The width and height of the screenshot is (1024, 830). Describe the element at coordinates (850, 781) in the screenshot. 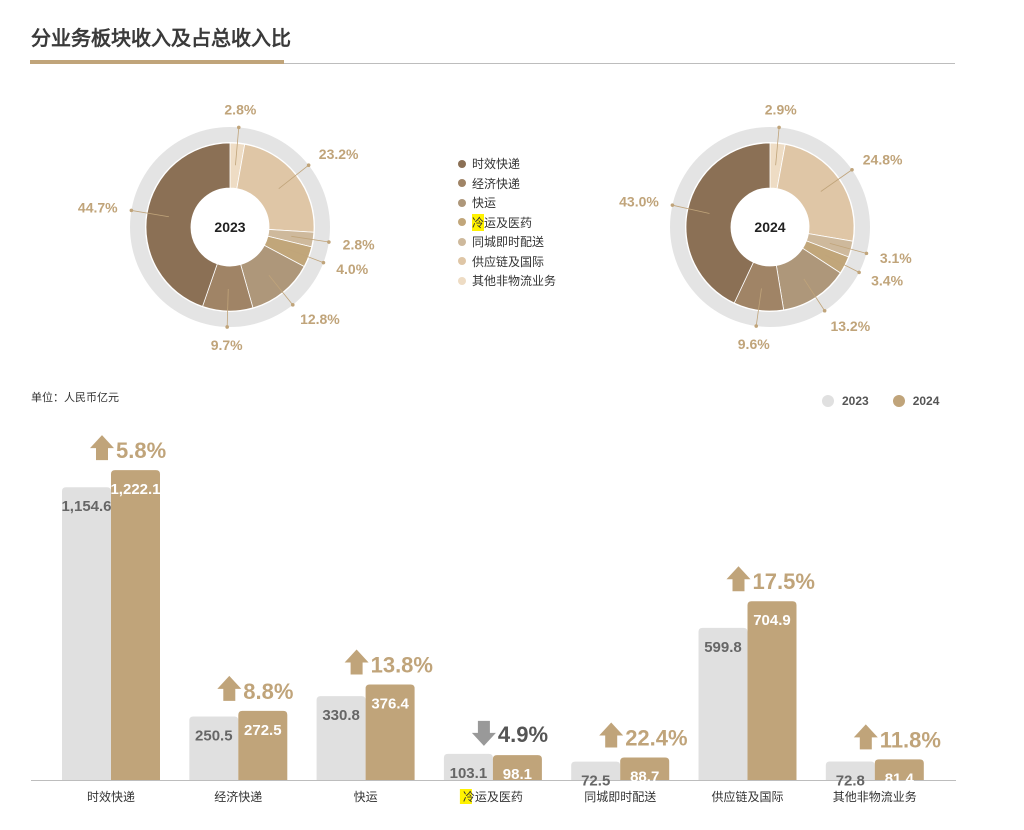

I see `bar-value-2023: 72.8` at that location.